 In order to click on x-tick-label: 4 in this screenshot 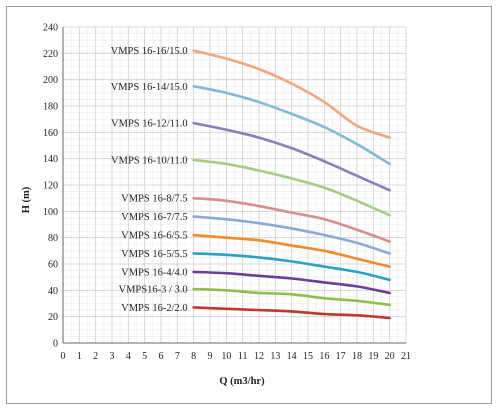, I will do `click(128, 356)`.